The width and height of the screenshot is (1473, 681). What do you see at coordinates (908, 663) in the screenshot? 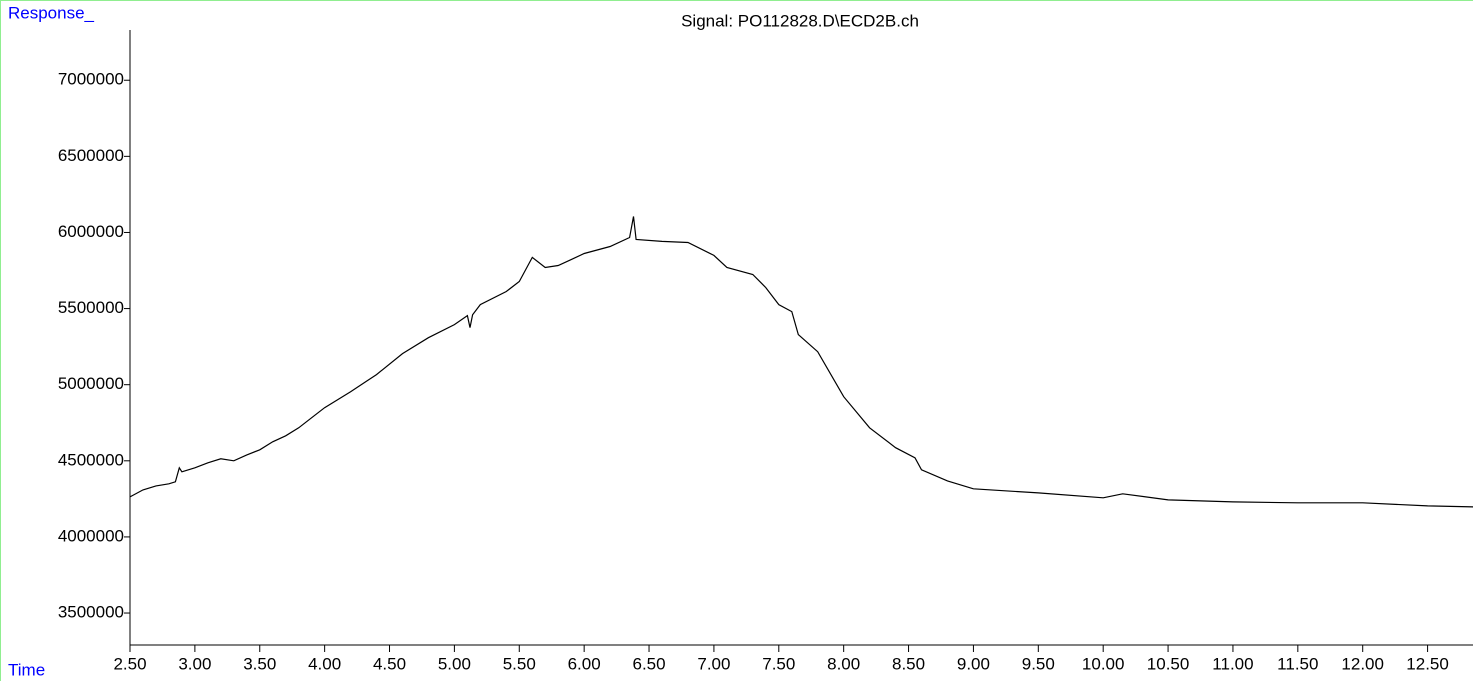
I see `x-tick-label: 8.50` at bounding box center [908, 663].